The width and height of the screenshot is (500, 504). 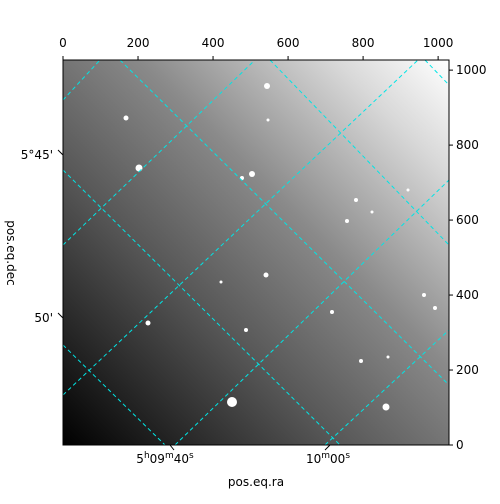 What do you see at coordinates (181, 459) in the screenshot?
I see `ra-tick-part: 40` at bounding box center [181, 459].